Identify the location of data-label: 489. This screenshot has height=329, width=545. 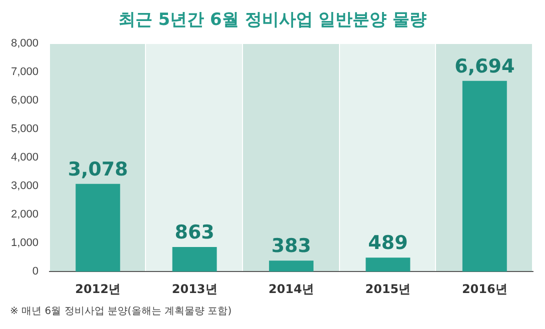
(388, 243).